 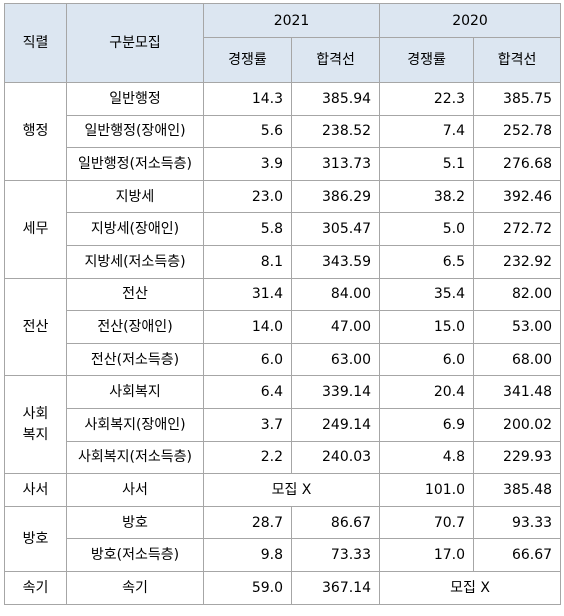 I want to click on rate-2020-cell: 15.0, so click(x=427, y=327).